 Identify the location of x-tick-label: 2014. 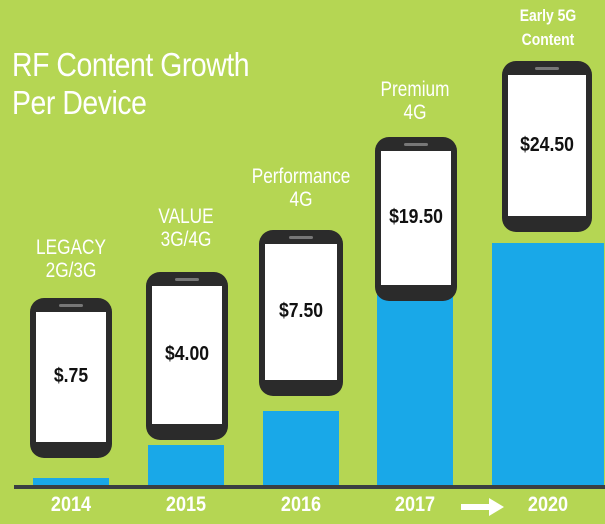
(71, 504).